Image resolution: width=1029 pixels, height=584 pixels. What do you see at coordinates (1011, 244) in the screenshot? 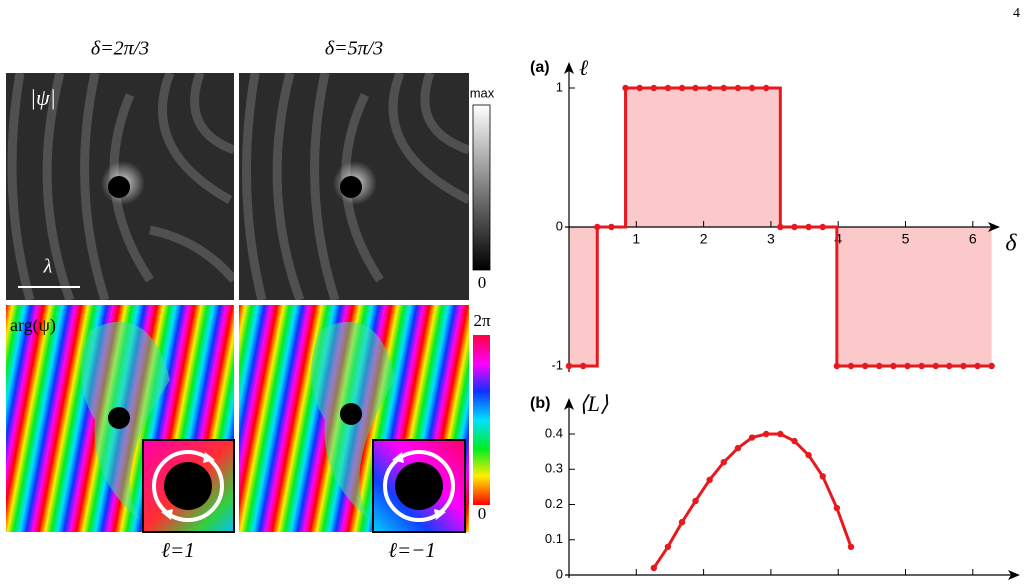
I see `x-axis-label: δ` at bounding box center [1011, 244].